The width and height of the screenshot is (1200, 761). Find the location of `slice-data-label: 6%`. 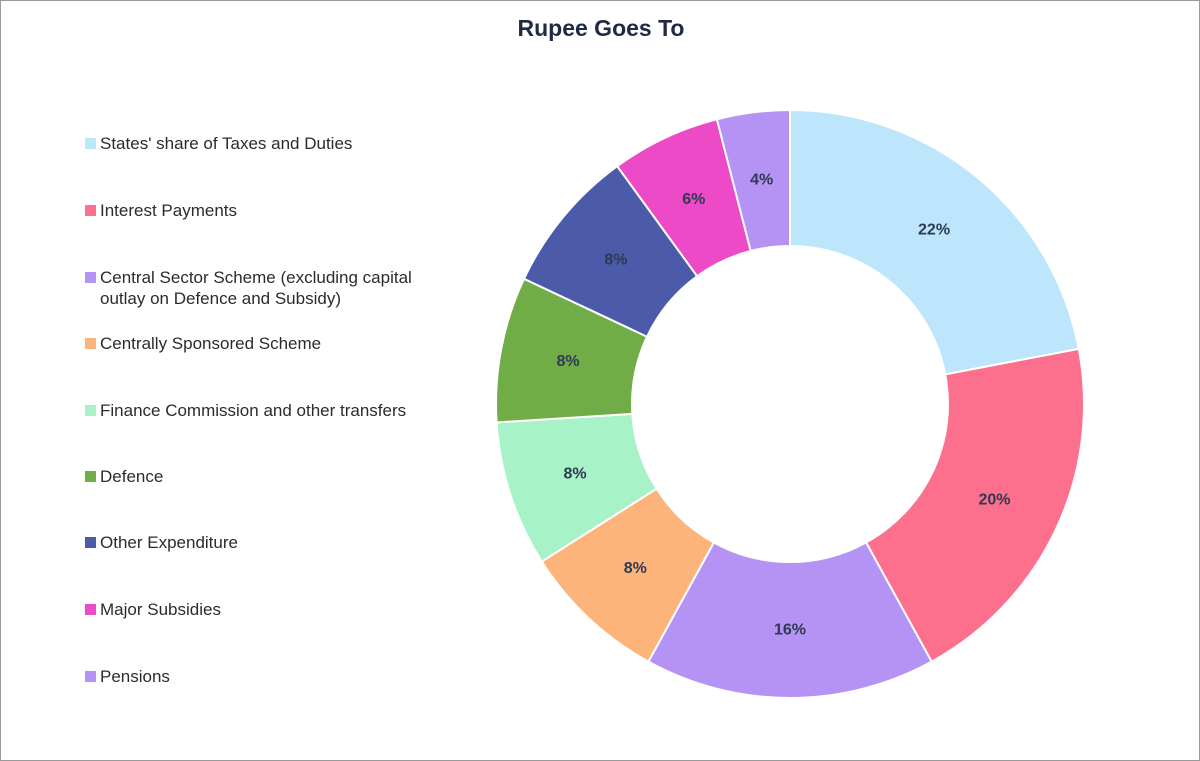

slice-data-label: 6% is located at coordinates (693, 199).